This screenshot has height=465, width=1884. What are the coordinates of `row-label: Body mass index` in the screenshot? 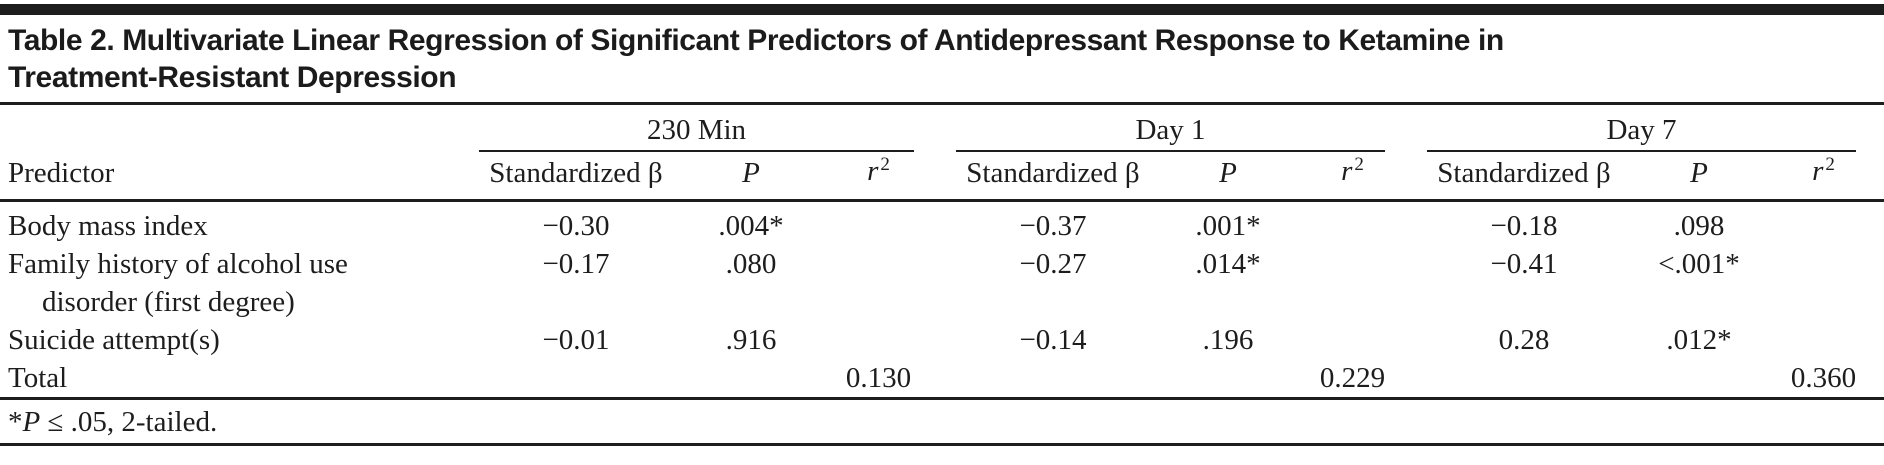 It's located at (108, 226).